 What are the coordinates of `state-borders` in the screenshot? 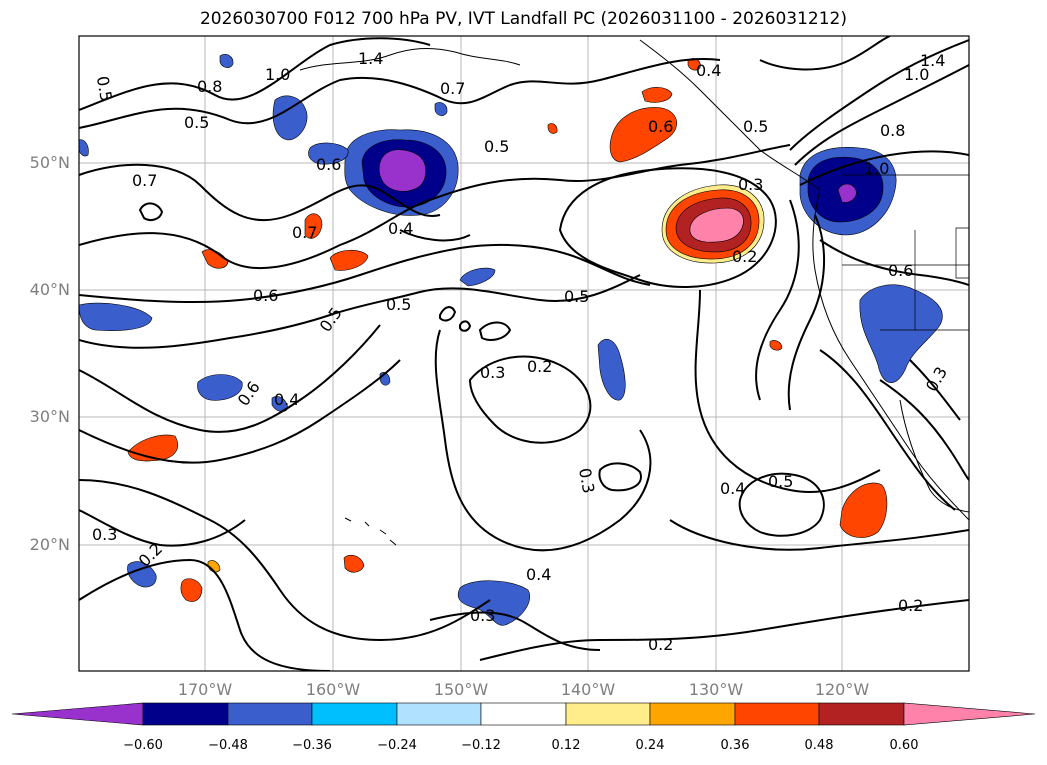 It's located at (905, 252).